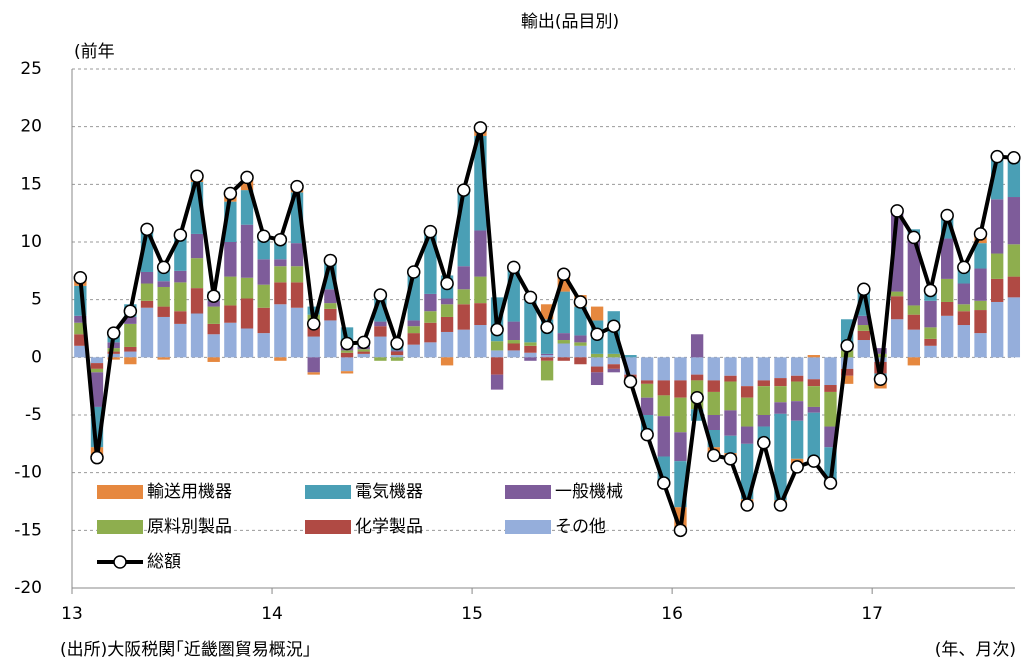  I want to click on x-tick-label: 17, so click(872, 614).